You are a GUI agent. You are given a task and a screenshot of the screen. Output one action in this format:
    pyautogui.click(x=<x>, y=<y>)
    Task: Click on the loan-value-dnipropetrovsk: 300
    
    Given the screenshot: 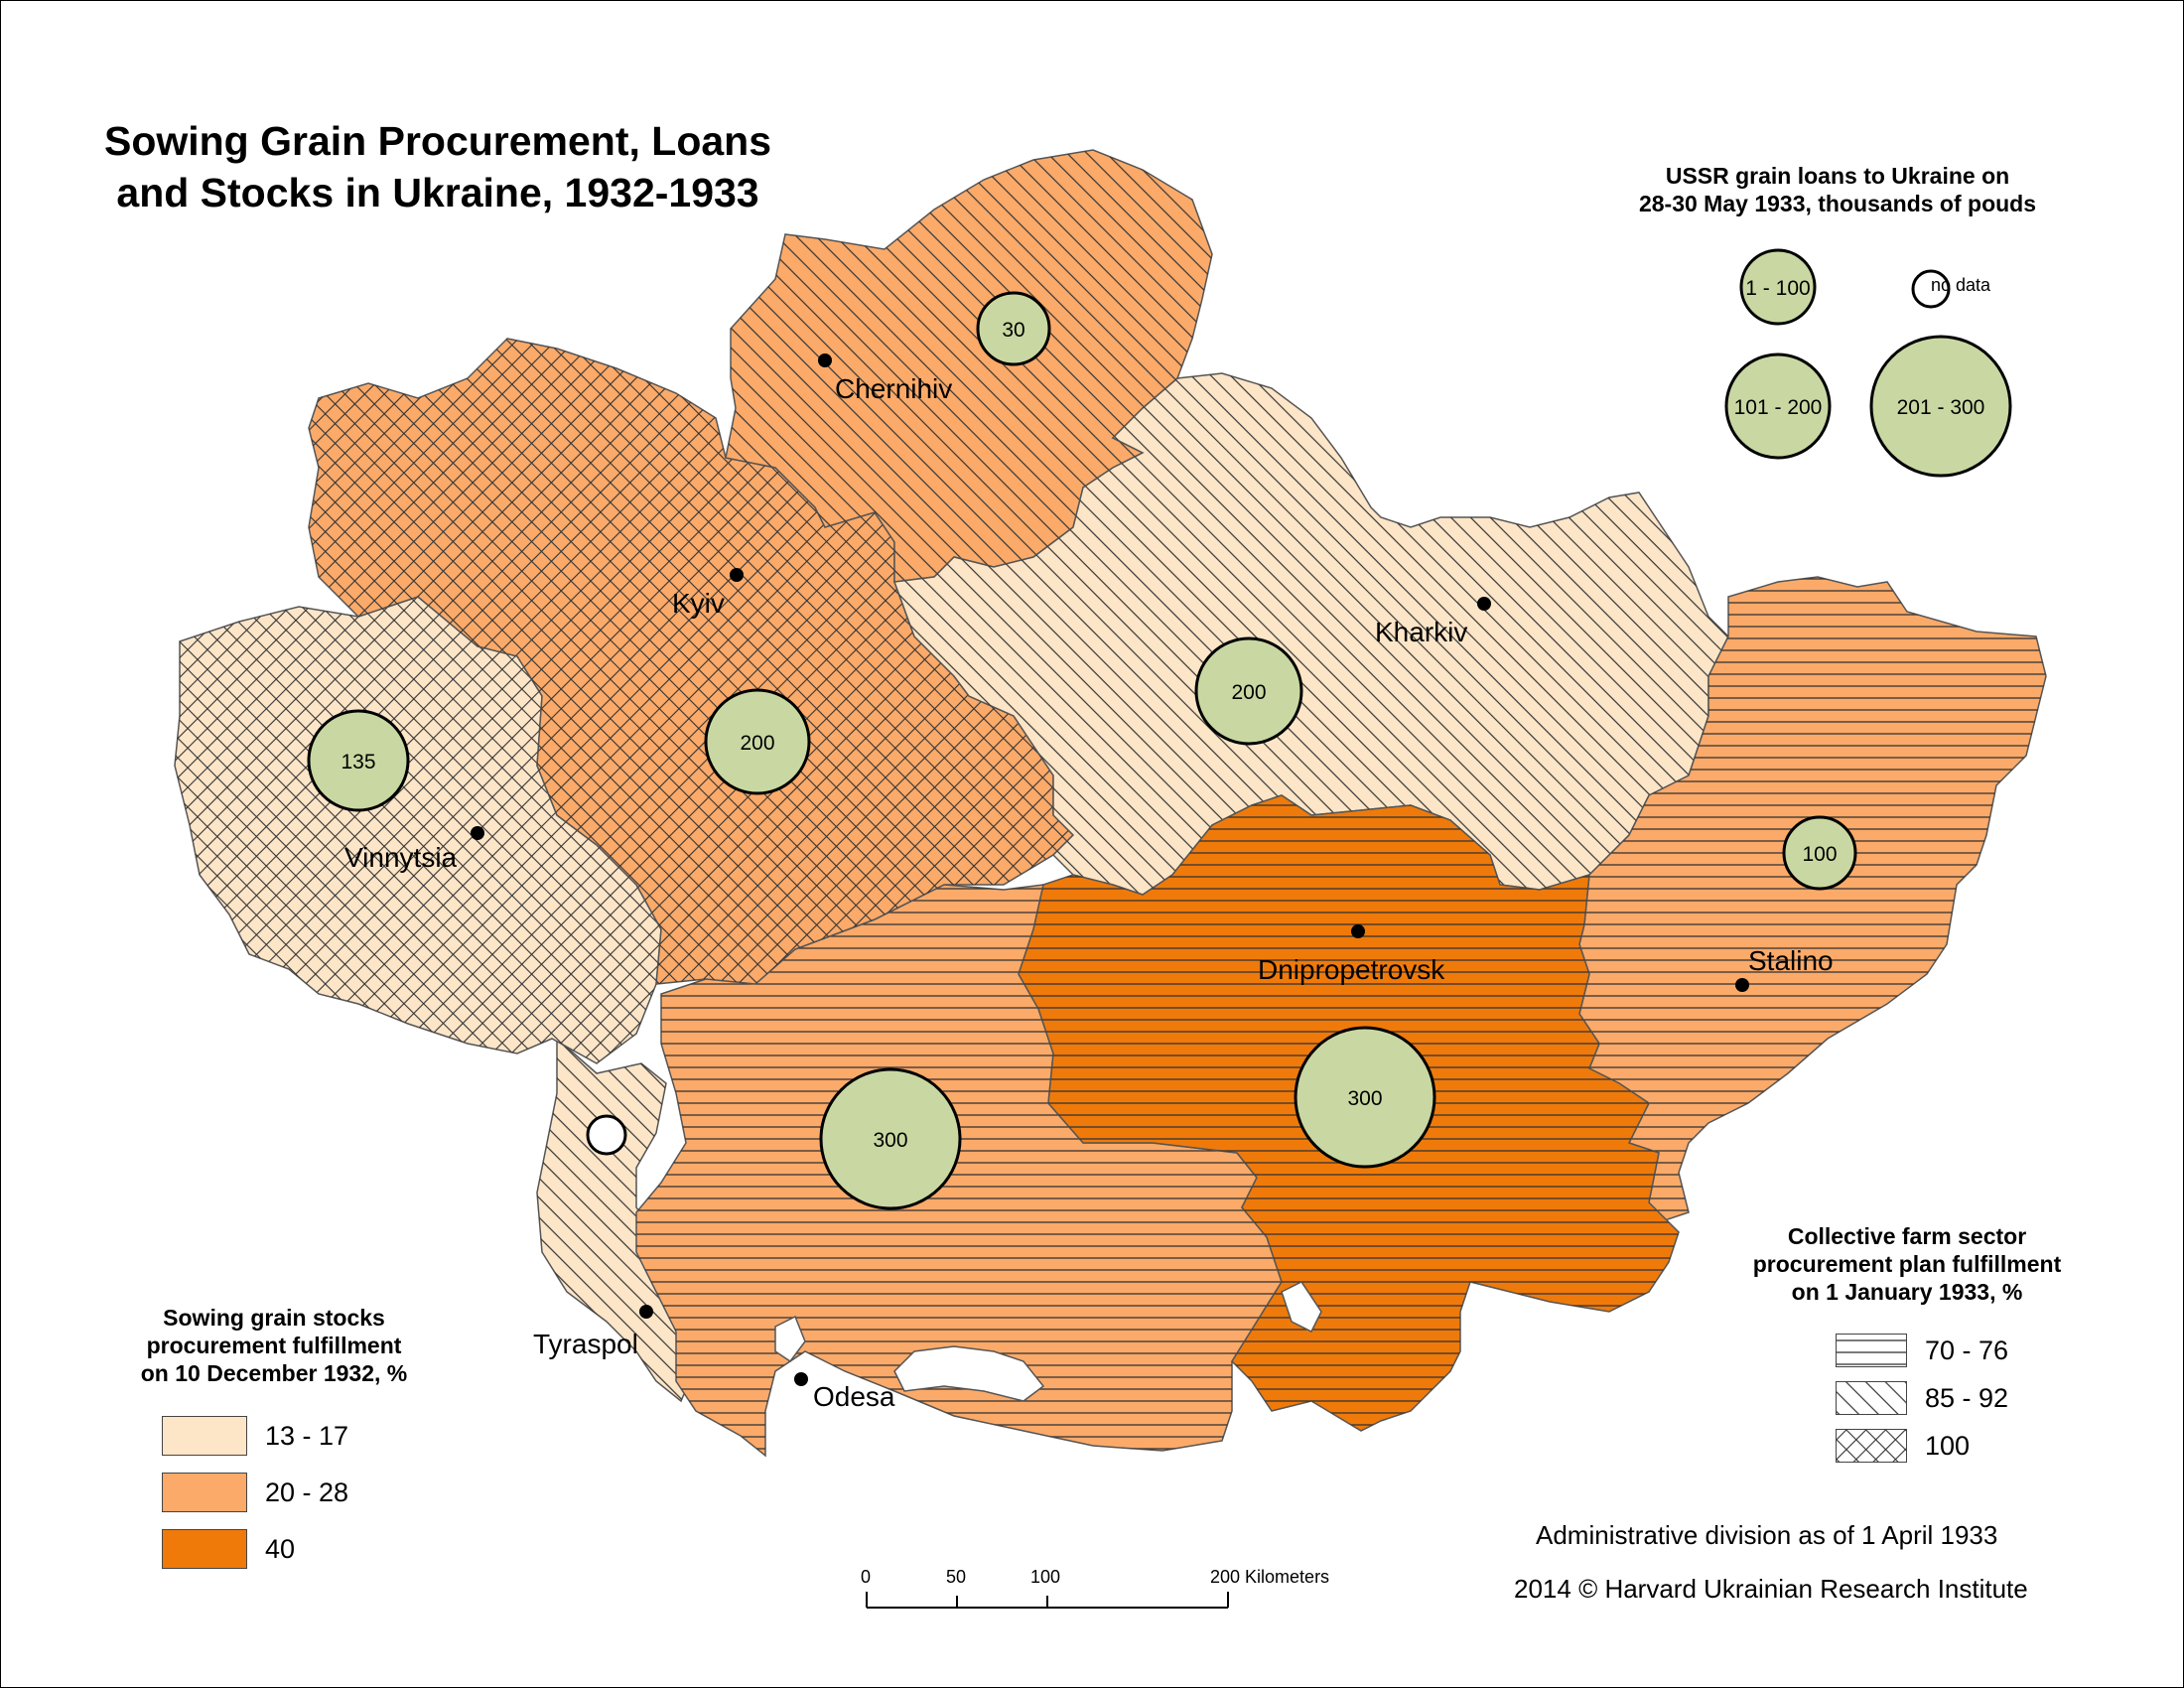 What is the action you would take?
    pyautogui.click(x=1364, y=1098)
    